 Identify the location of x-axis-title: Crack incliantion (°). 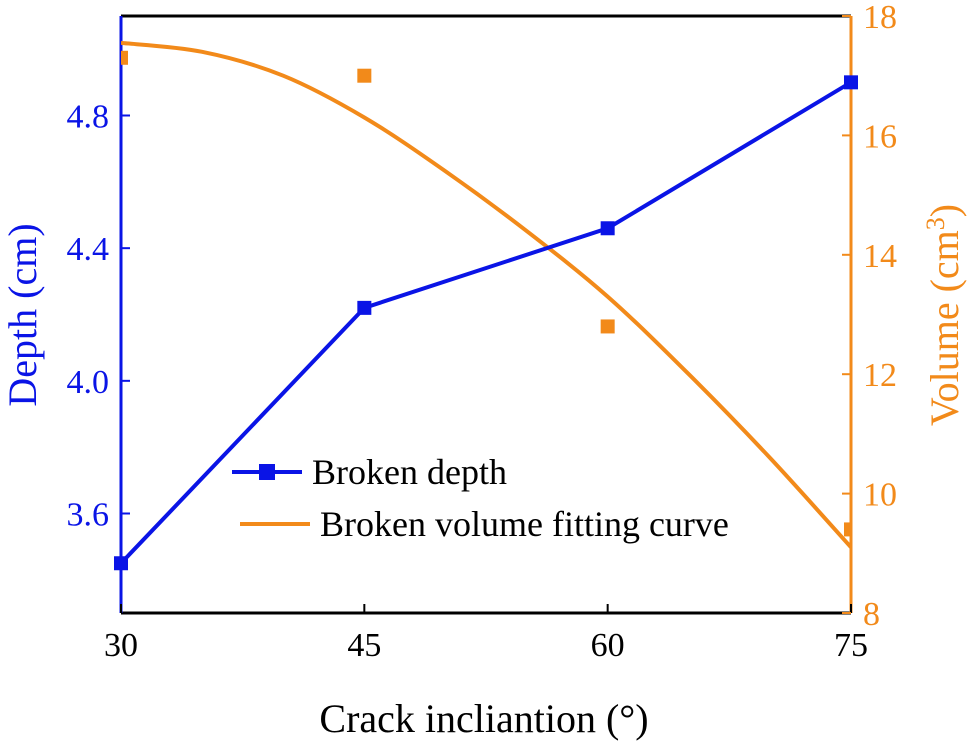
(483, 718).